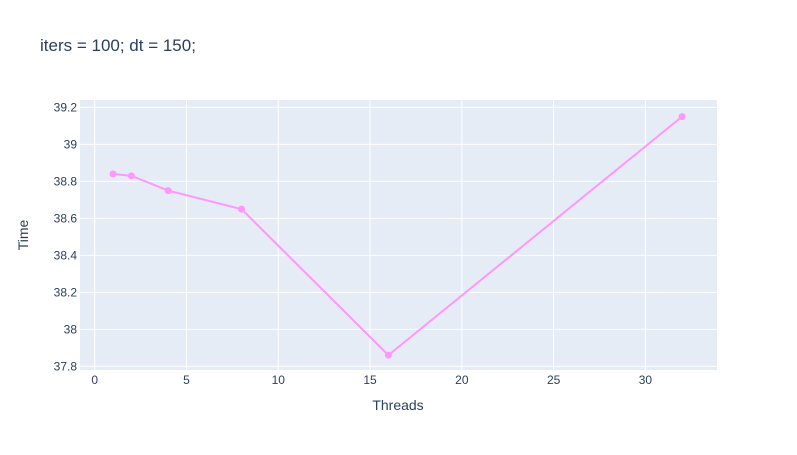 The image size is (797, 455). What do you see at coordinates (554, 380) in the screenshot?
I see `x-tick-label: 25` at bounding box center [554, 380].